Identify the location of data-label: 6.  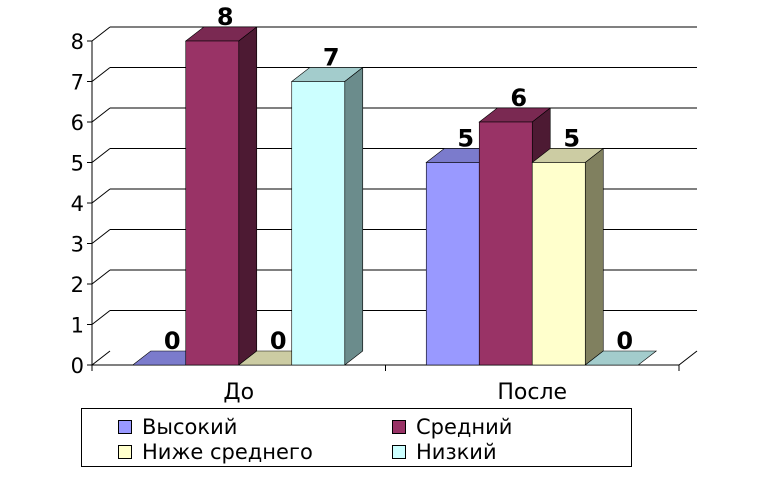
(518, 98).